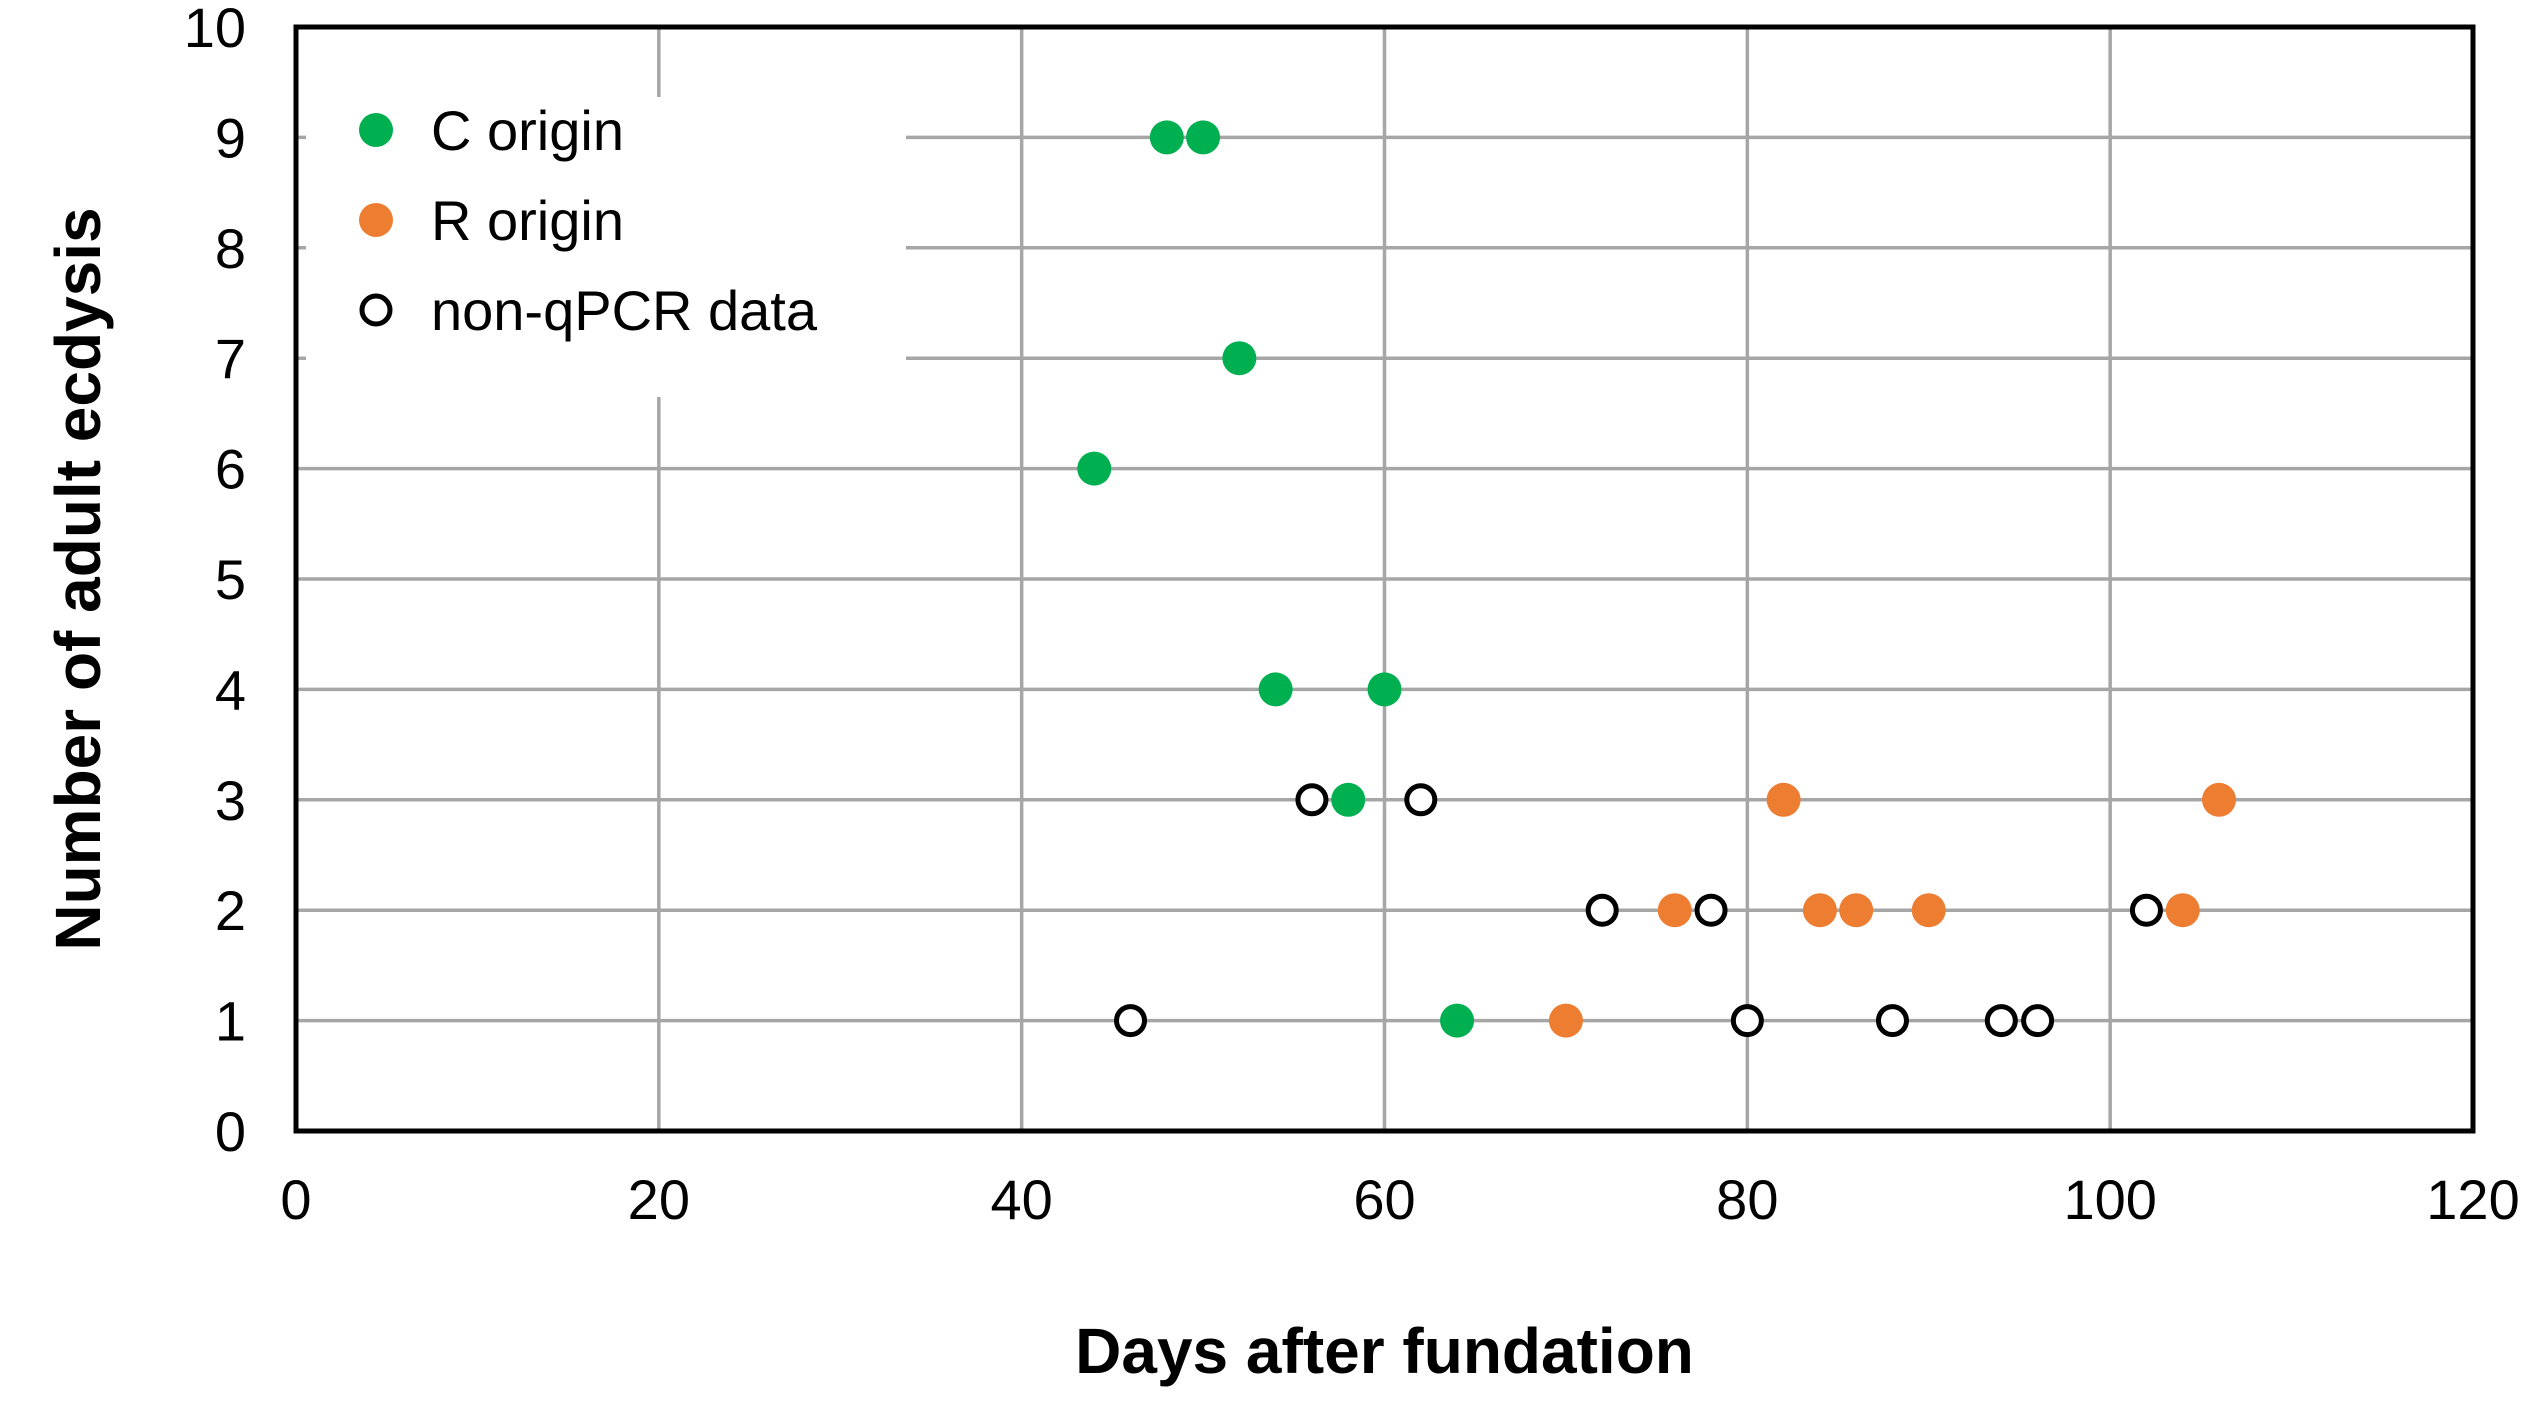  What do you see at coordinates (1022, 1199) in the screenshot?
I see `x-tick-label: 40` at bounding box center [1022, 1199].